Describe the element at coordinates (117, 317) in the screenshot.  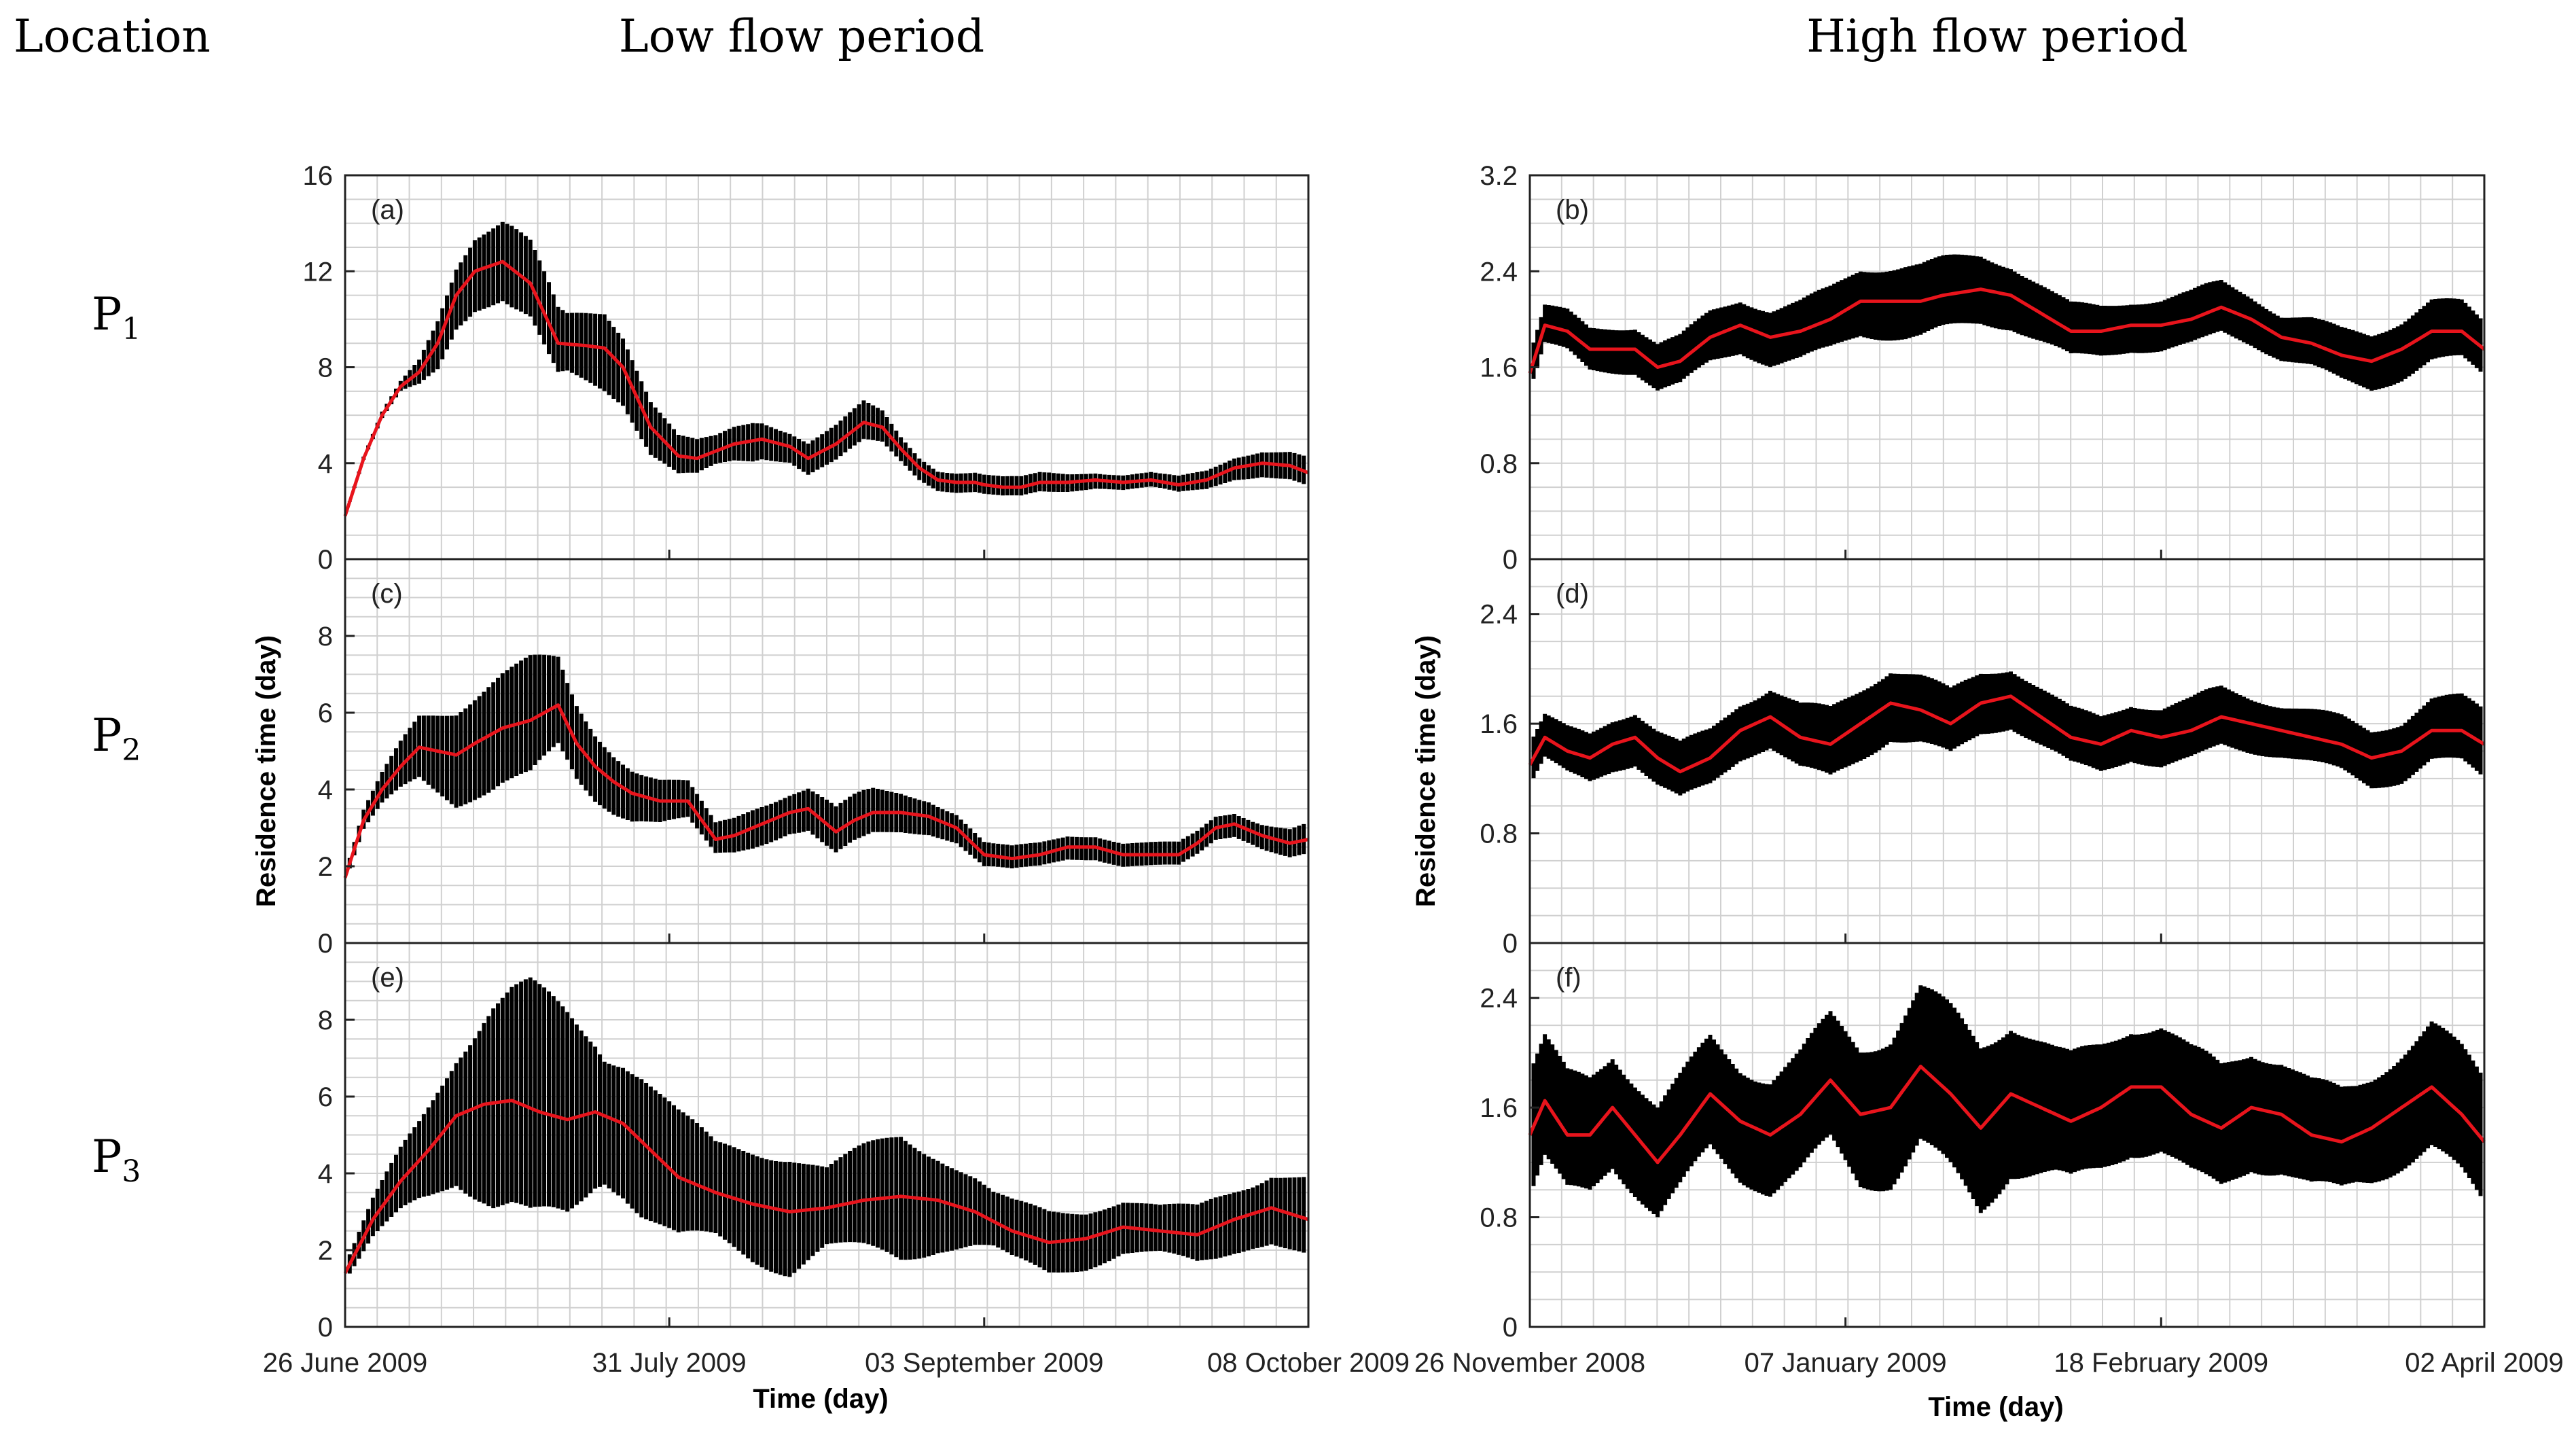
I see `row-label-p1: P1` at that location.